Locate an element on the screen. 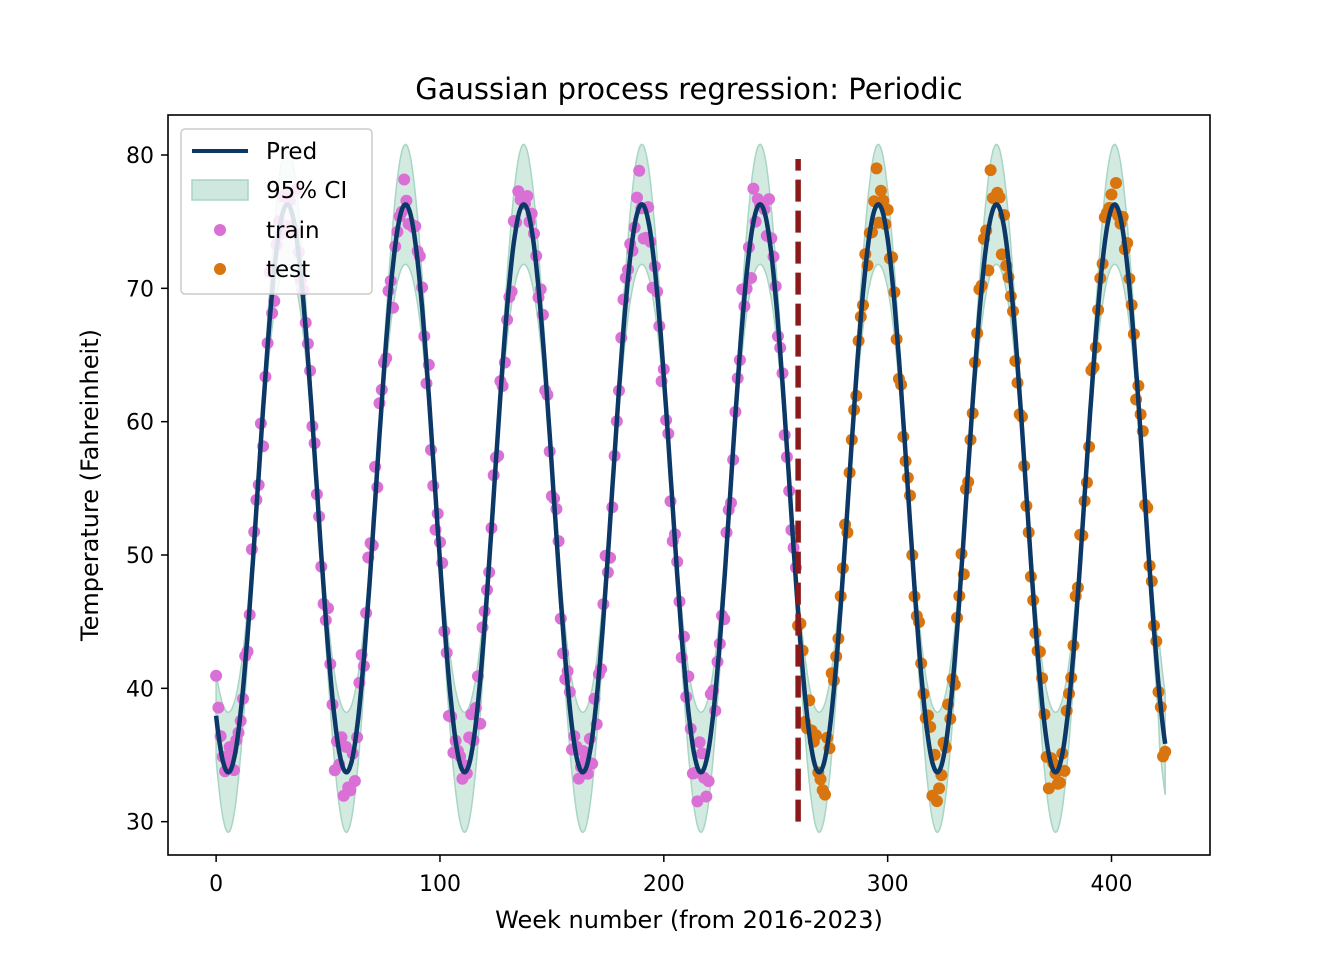 Image resolution: width=1344 pixels, height=960 pixels. y-tick-label: 70 is located at coordinates (140, 289).